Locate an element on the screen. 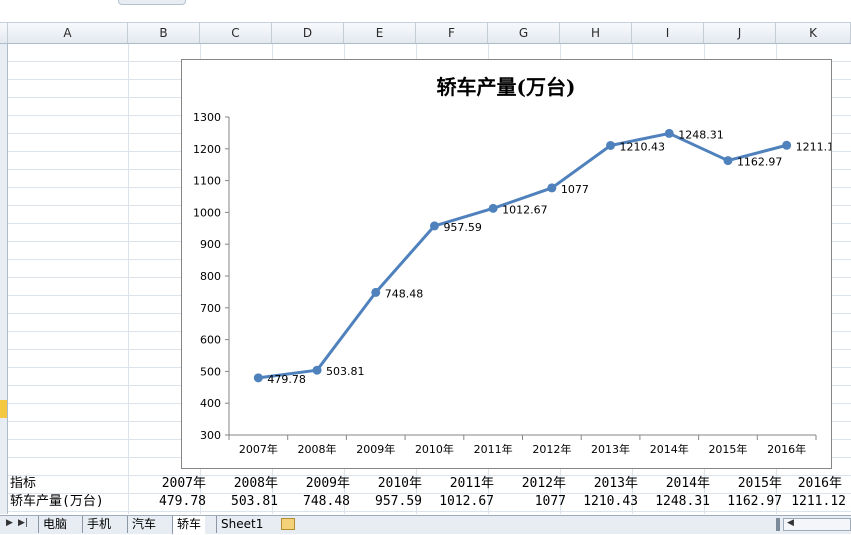 This screenshot has width=851, height=535. insert-sheet-icon is located at coordinates (288, 524).